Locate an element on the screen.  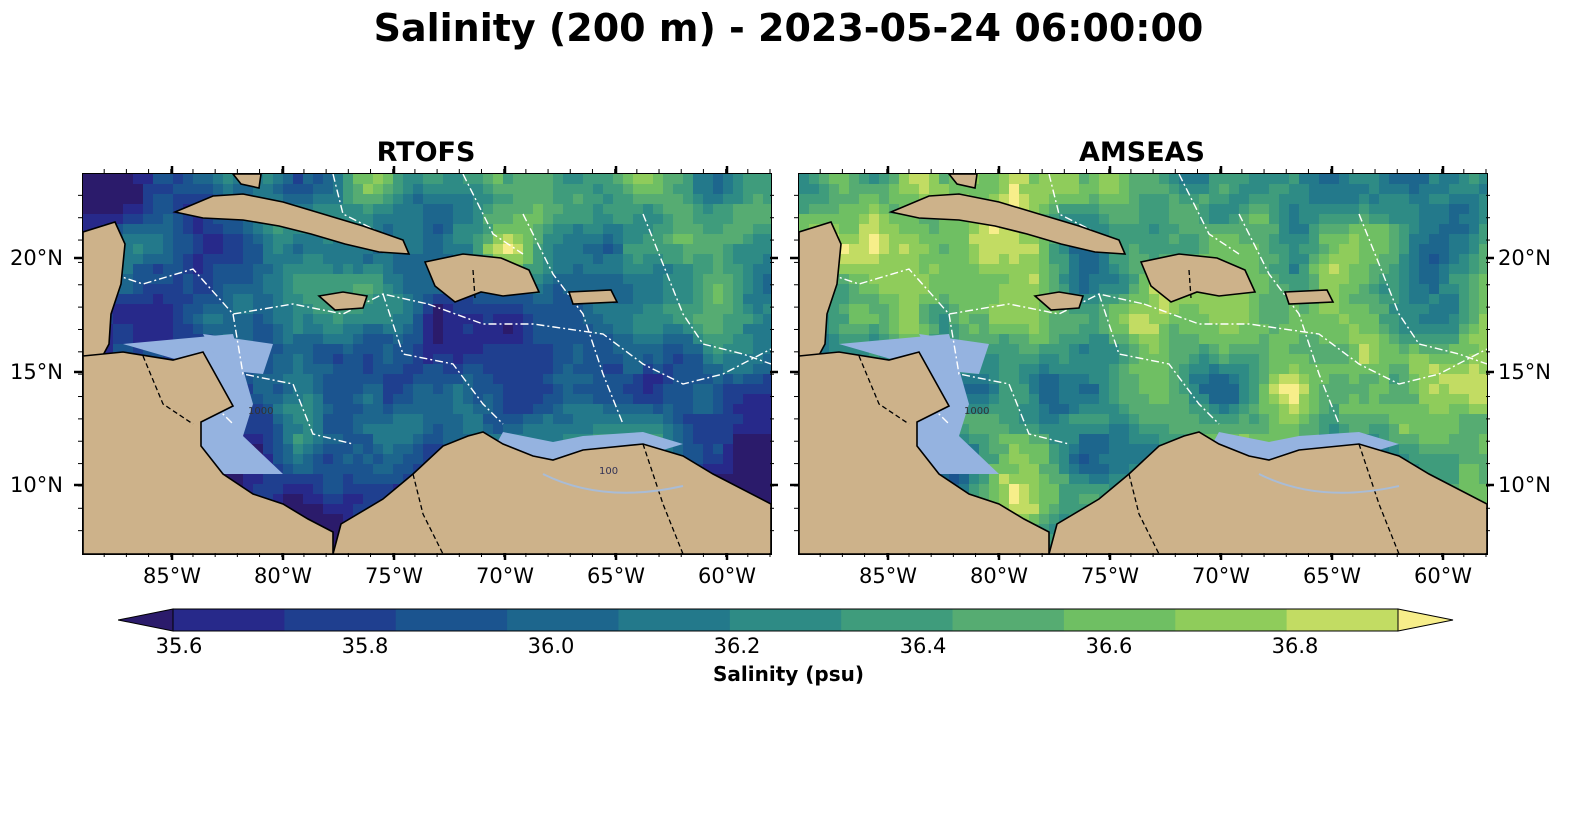
colorbar-tick-35-6: 35.6 is located at coordinates (179, 646).